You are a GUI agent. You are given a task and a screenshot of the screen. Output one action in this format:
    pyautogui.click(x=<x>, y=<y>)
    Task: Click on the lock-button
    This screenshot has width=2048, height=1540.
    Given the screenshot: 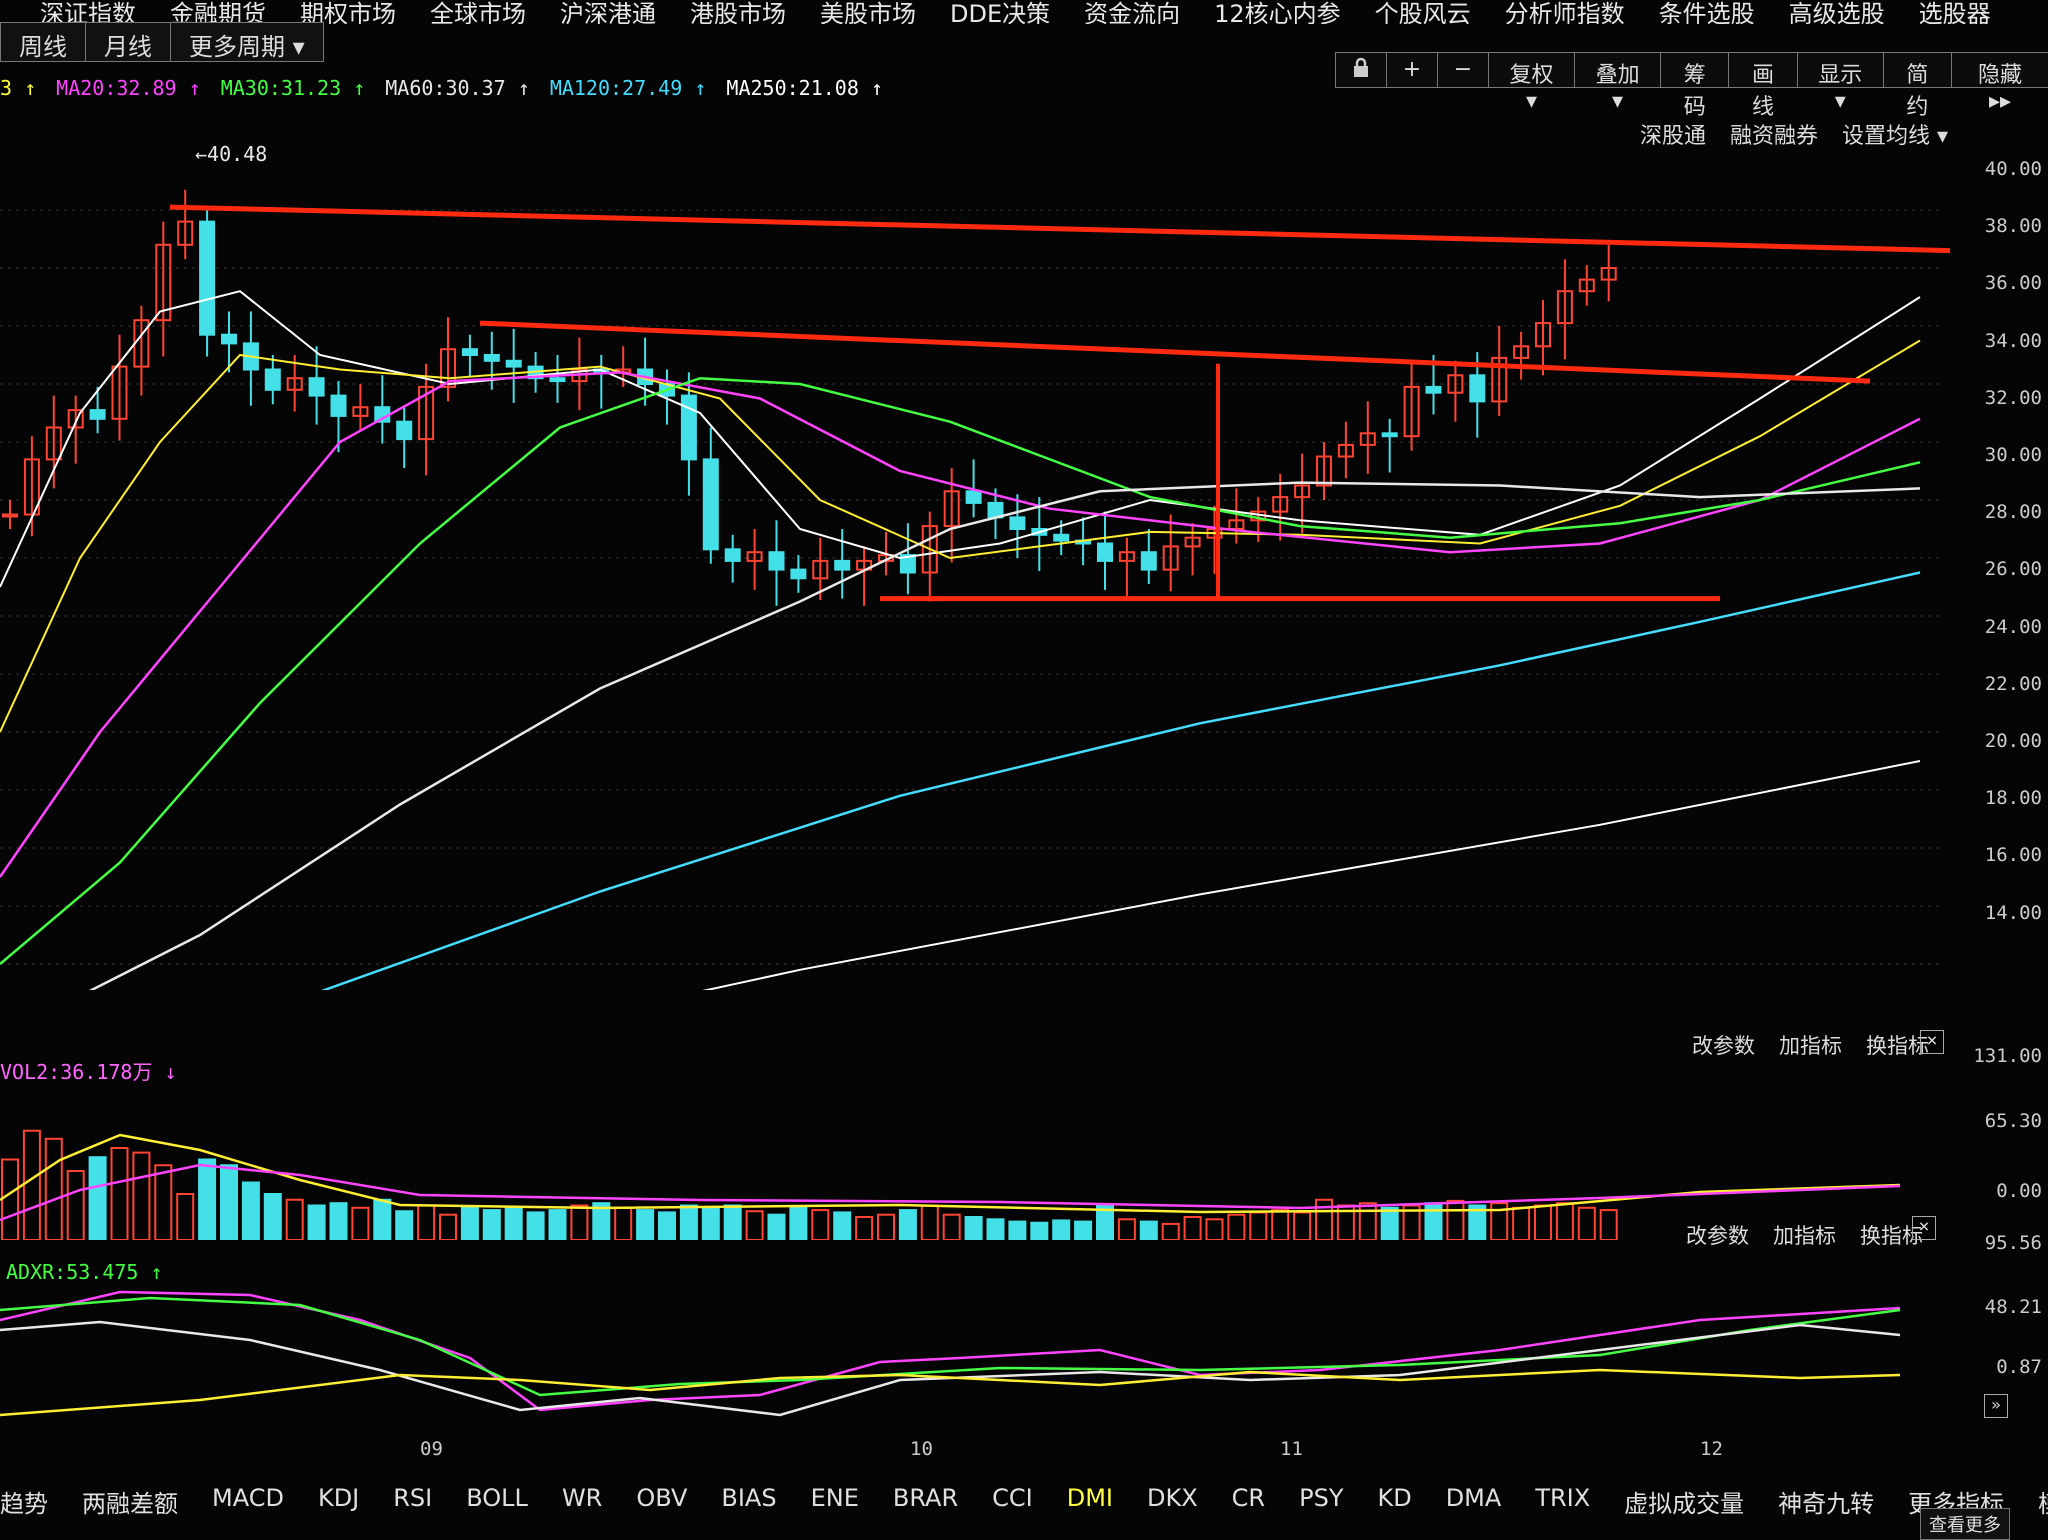 What is the action you would take?
    pyautogui.click(x=1361, y=70)
    